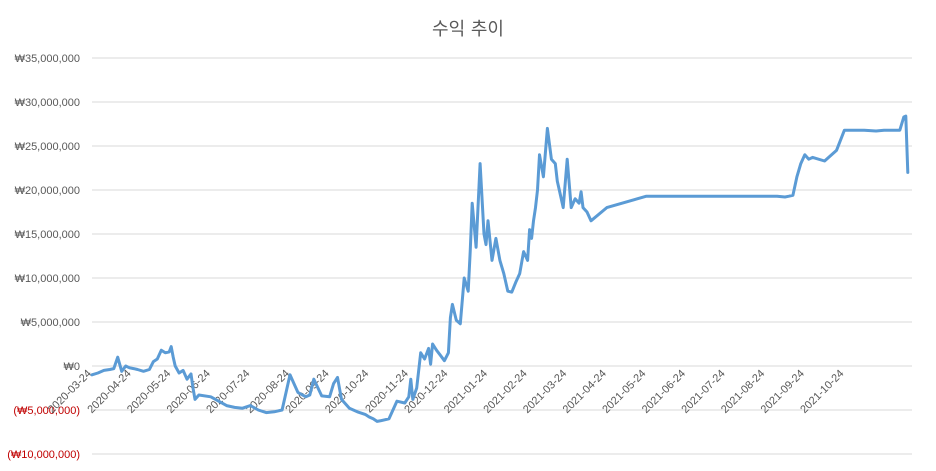  I want to click on y-tick-label: ₩10,000,000, so click(47, 279).